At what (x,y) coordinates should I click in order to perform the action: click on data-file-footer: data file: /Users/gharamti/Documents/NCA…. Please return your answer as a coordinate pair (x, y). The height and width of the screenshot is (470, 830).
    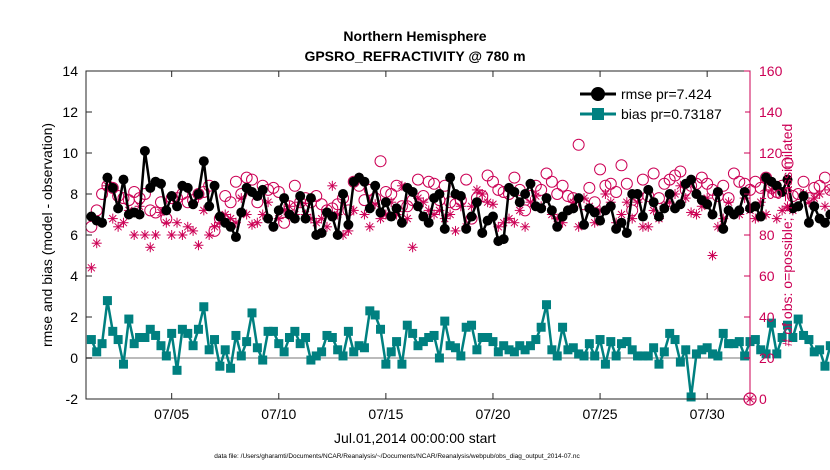
    Looking at the image, I should click on (397, 456).